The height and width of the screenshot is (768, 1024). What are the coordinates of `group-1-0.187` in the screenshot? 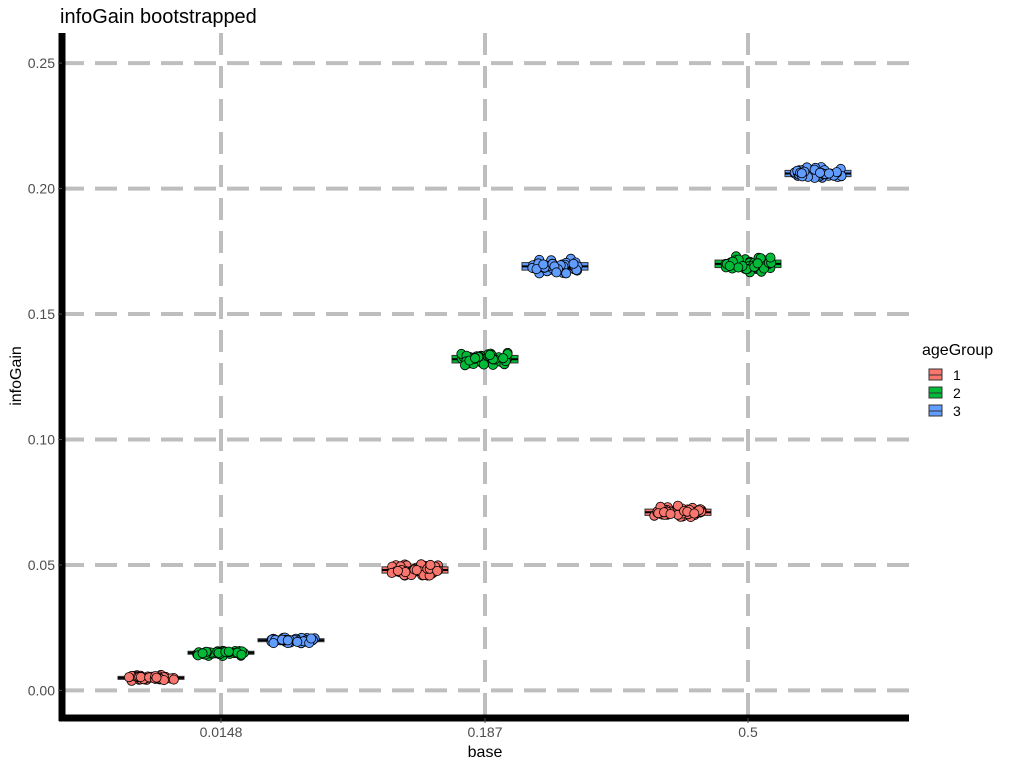 It's located at (415, 570).